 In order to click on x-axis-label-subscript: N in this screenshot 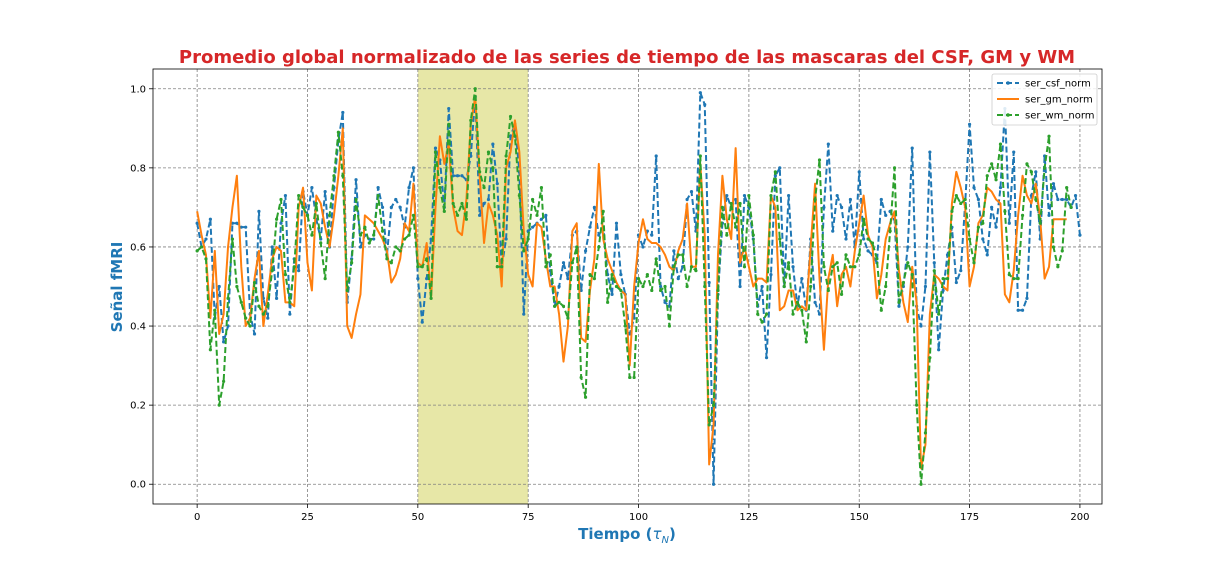, I will do `click(665, 540)`.